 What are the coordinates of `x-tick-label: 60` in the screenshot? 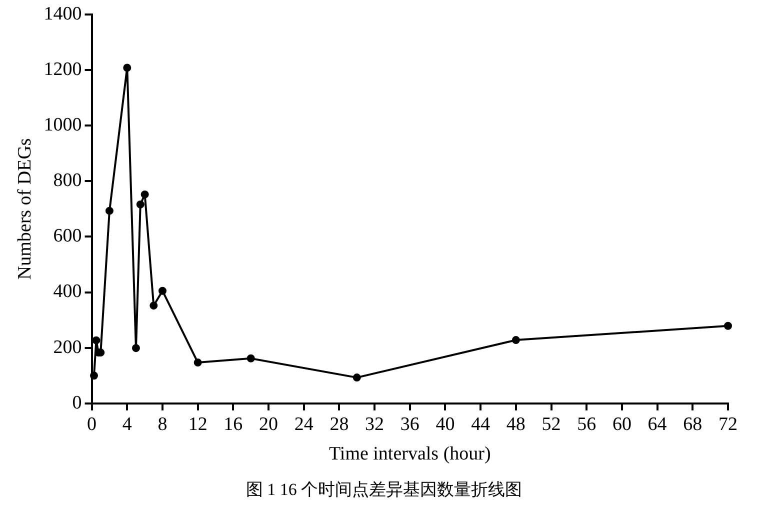 It's located at (622, 424).